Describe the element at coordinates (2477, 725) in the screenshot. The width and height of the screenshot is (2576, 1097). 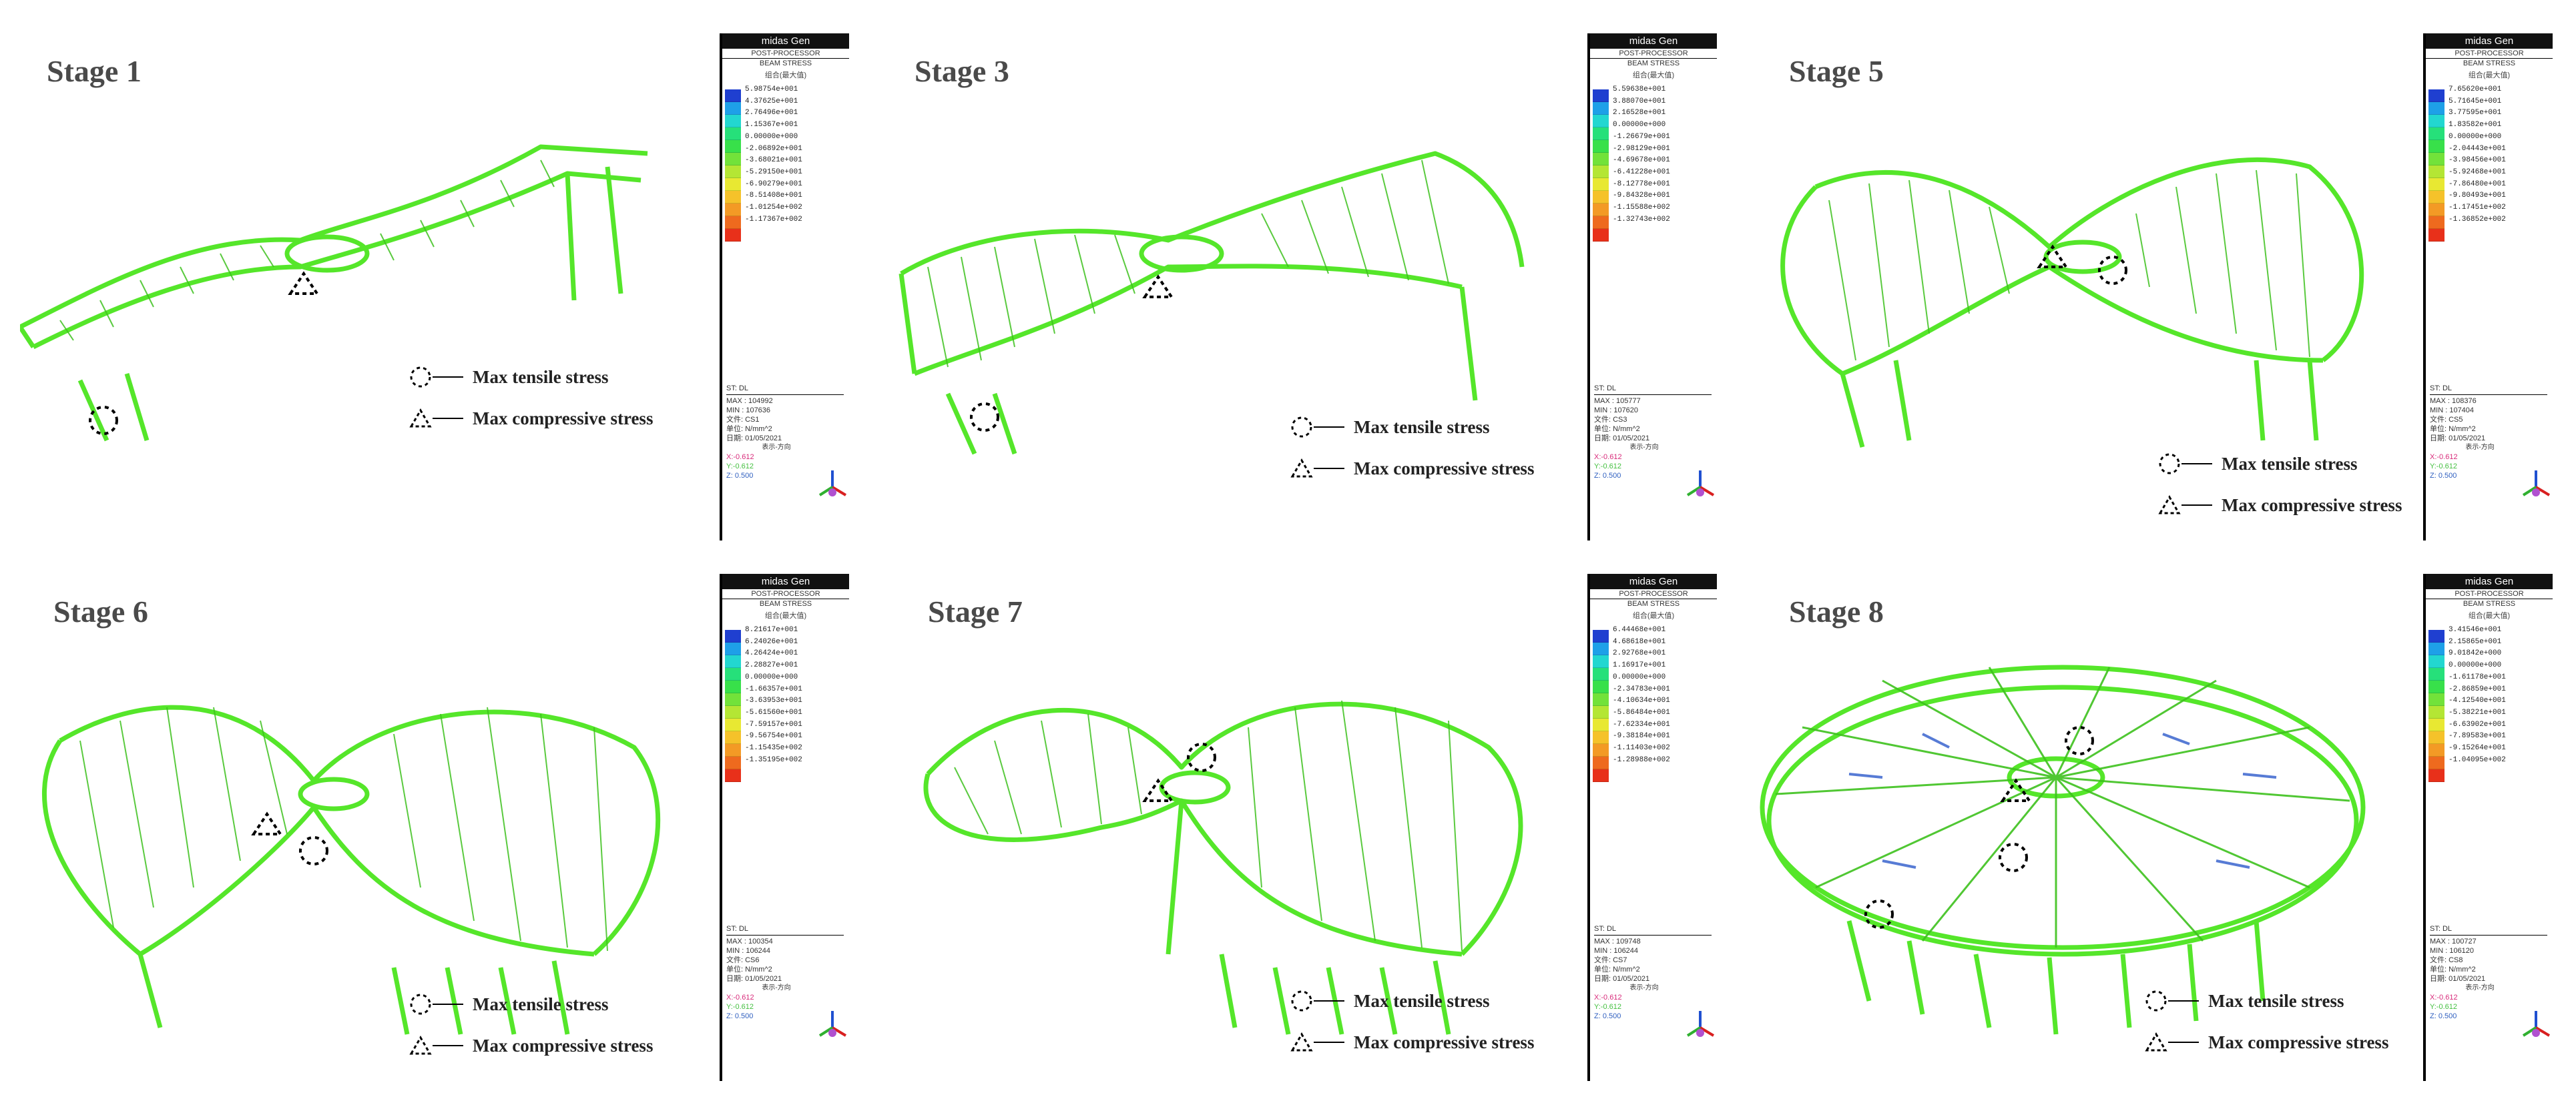
I see `colorbar-tick-label: -6.63902e+001` at that location.